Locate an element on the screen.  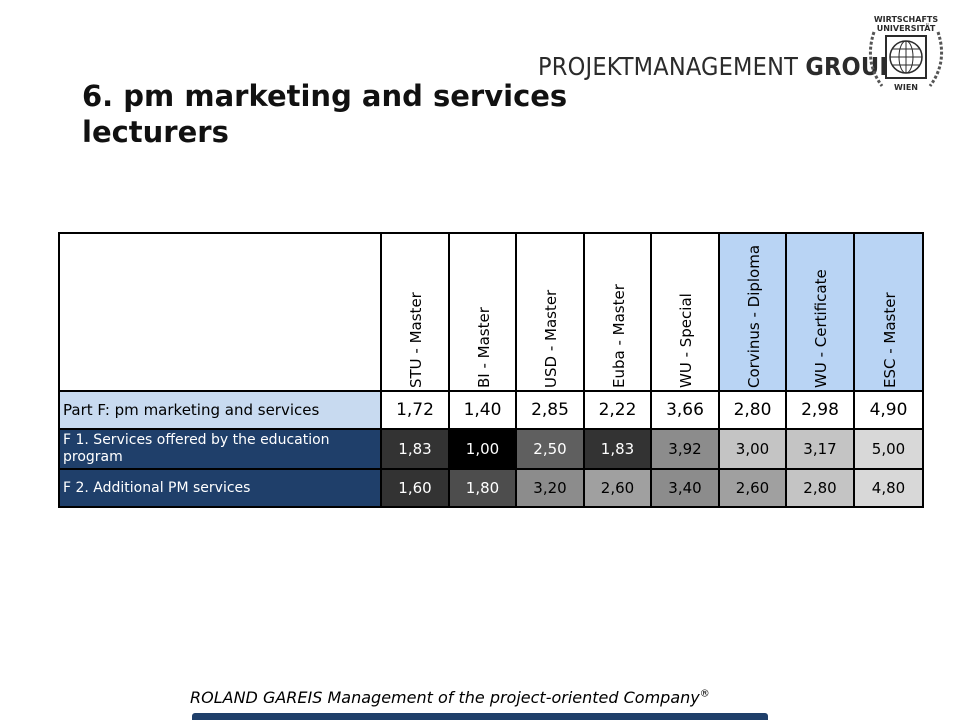
column-header: WU - Certificate is located at coordinates (820, 312).